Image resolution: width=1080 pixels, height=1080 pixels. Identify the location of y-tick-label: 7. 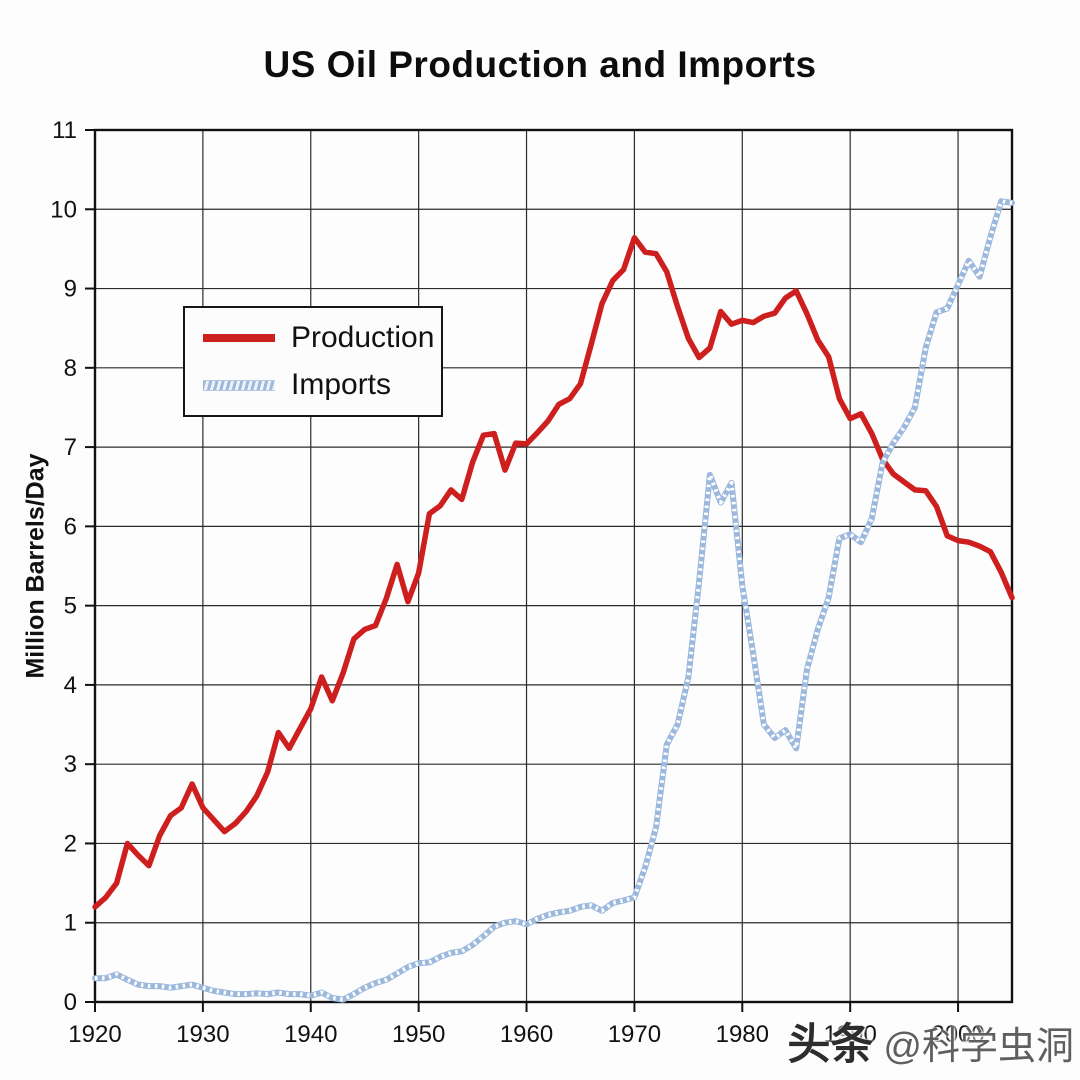
(70, 447).